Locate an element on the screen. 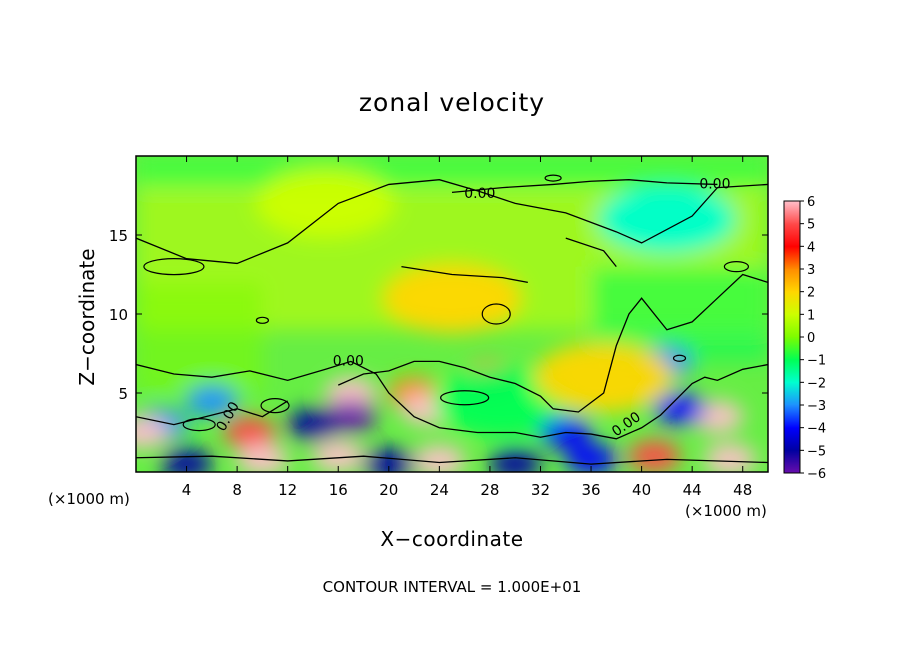 This screenshot has width=904, height=654. y-tick-label: 5 is located at coordinates (123, 394).